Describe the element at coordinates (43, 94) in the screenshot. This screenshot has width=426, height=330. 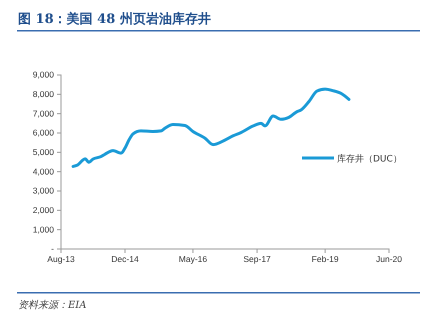
I see `y-tick-label: 8,000` at that location.